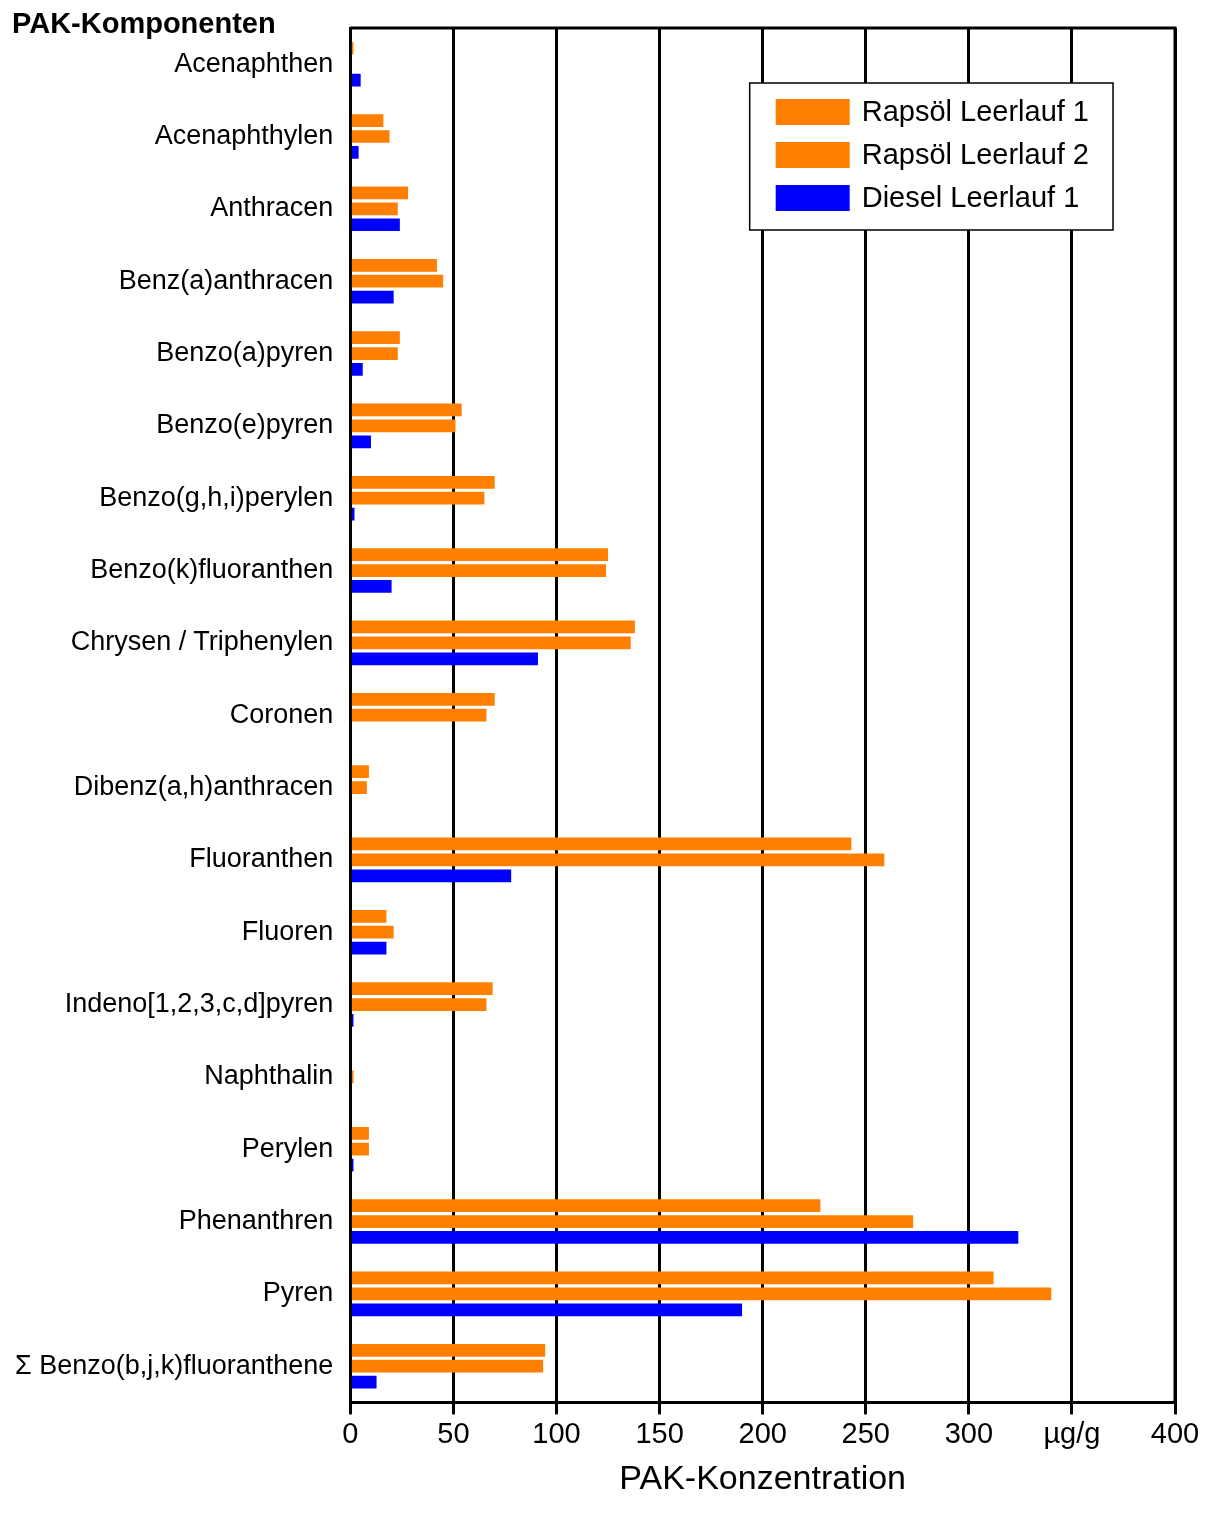  I want to click on y-tick-label: Chrysen / Triphenylen, so click(202, 641).